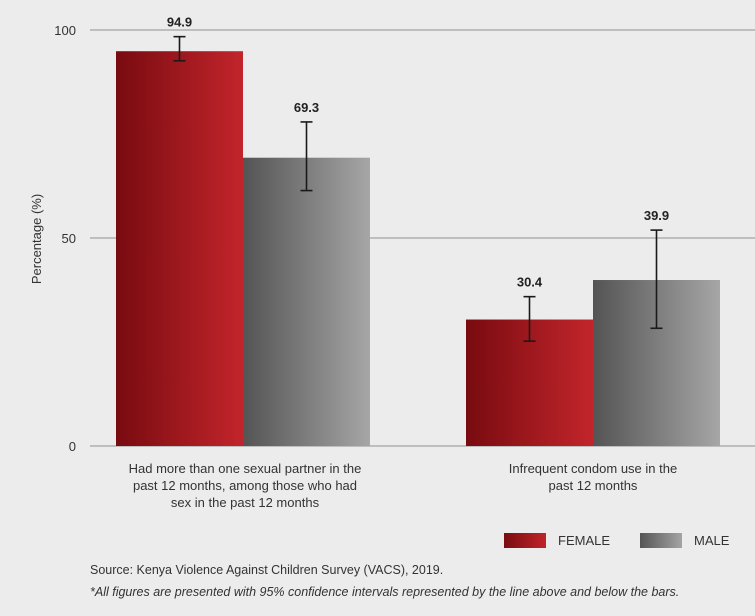 This screenshot has width=755, height=616. What do you see at coordinates (616, 540) in the screenshot?
I see `legend: FEMALE MALE` at bounding box center [616, 540].